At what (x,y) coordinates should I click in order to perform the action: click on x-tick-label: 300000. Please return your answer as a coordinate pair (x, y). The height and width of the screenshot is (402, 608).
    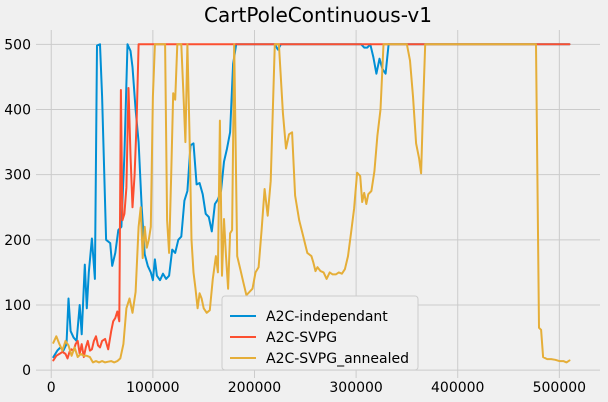
    Looking at the image, I should click on (355, 388).